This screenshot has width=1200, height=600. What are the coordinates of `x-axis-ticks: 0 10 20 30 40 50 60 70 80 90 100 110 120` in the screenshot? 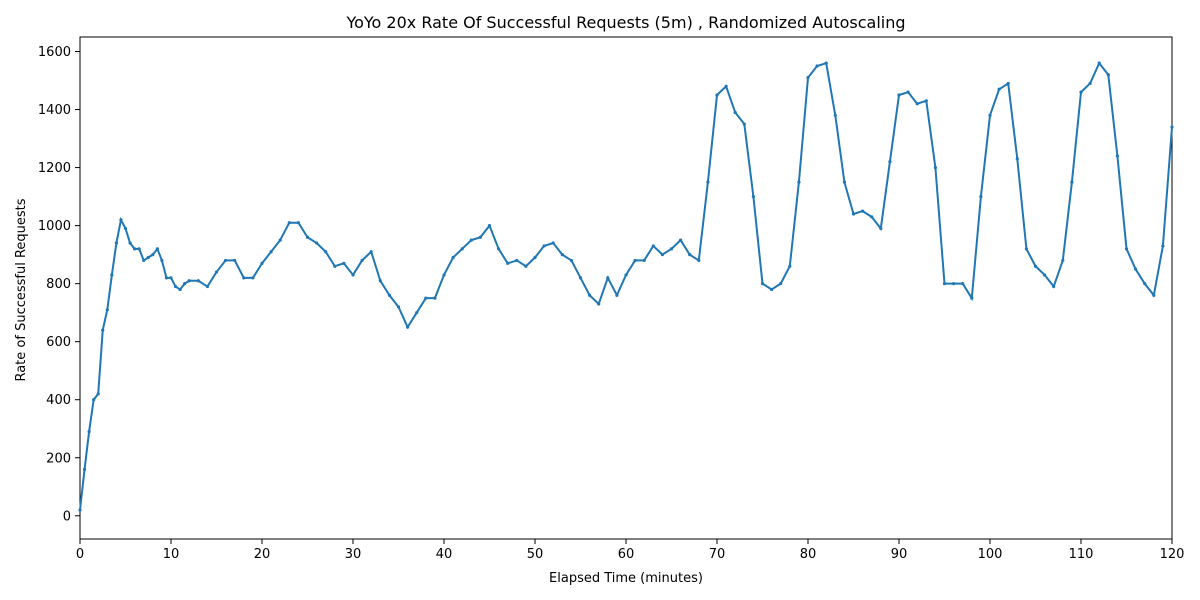 It's located at (630, 550).